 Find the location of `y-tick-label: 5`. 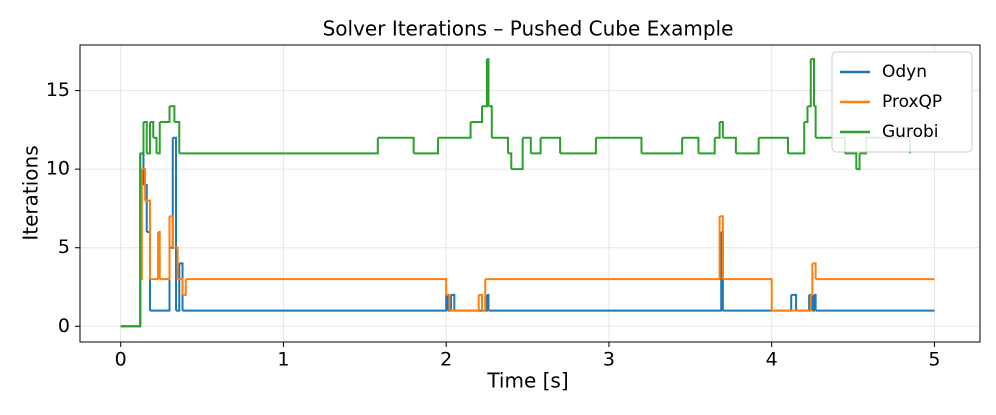

y-tick-label: 5 is located at coordinates (64, 247).